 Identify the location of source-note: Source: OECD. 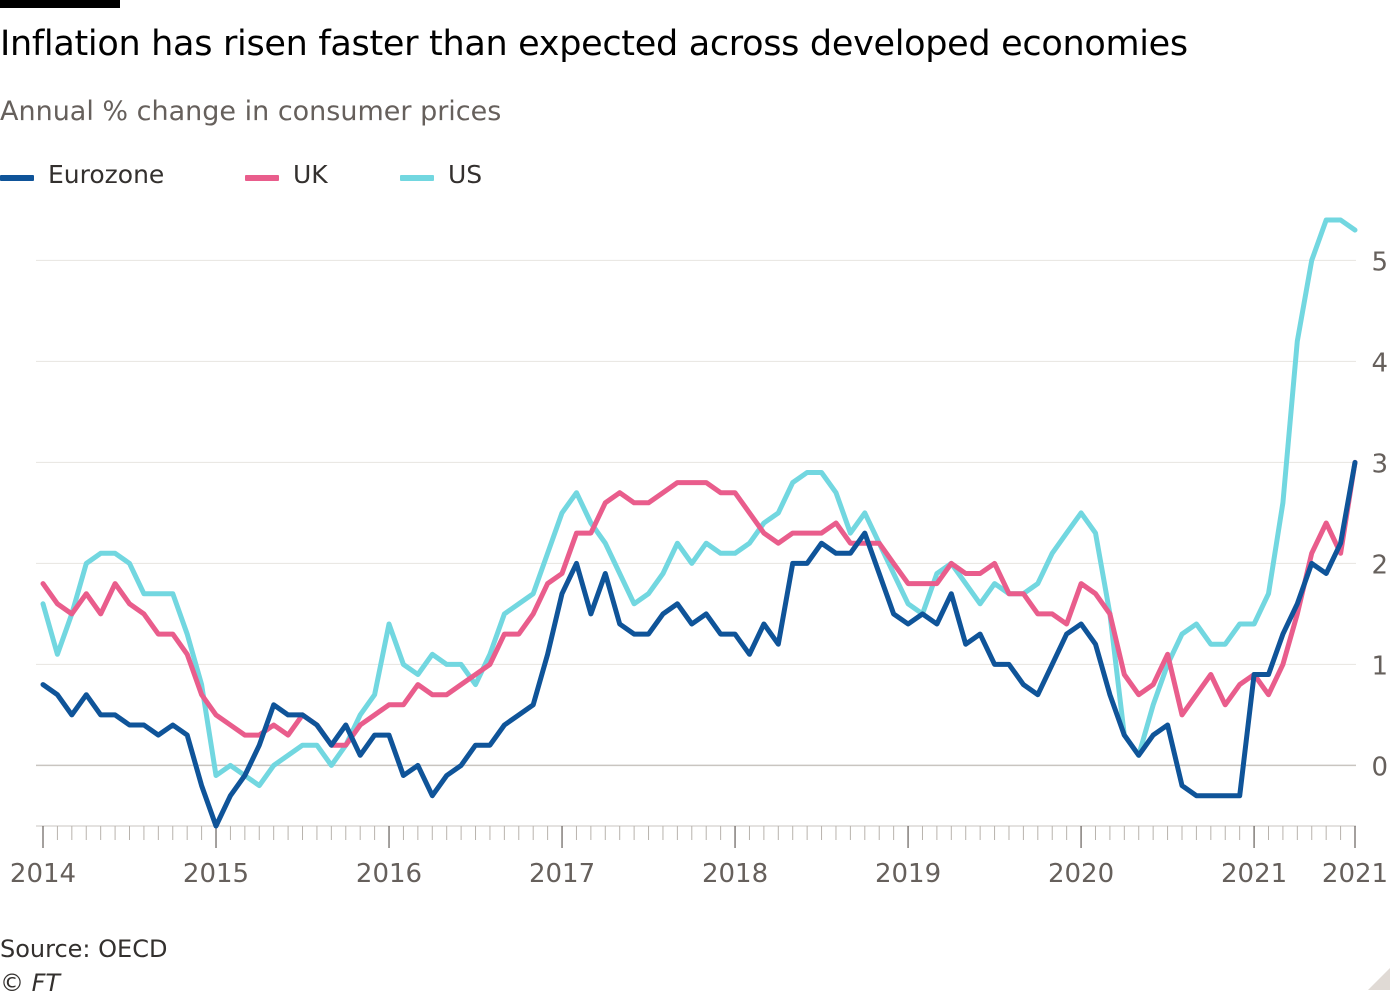
(84, 949).